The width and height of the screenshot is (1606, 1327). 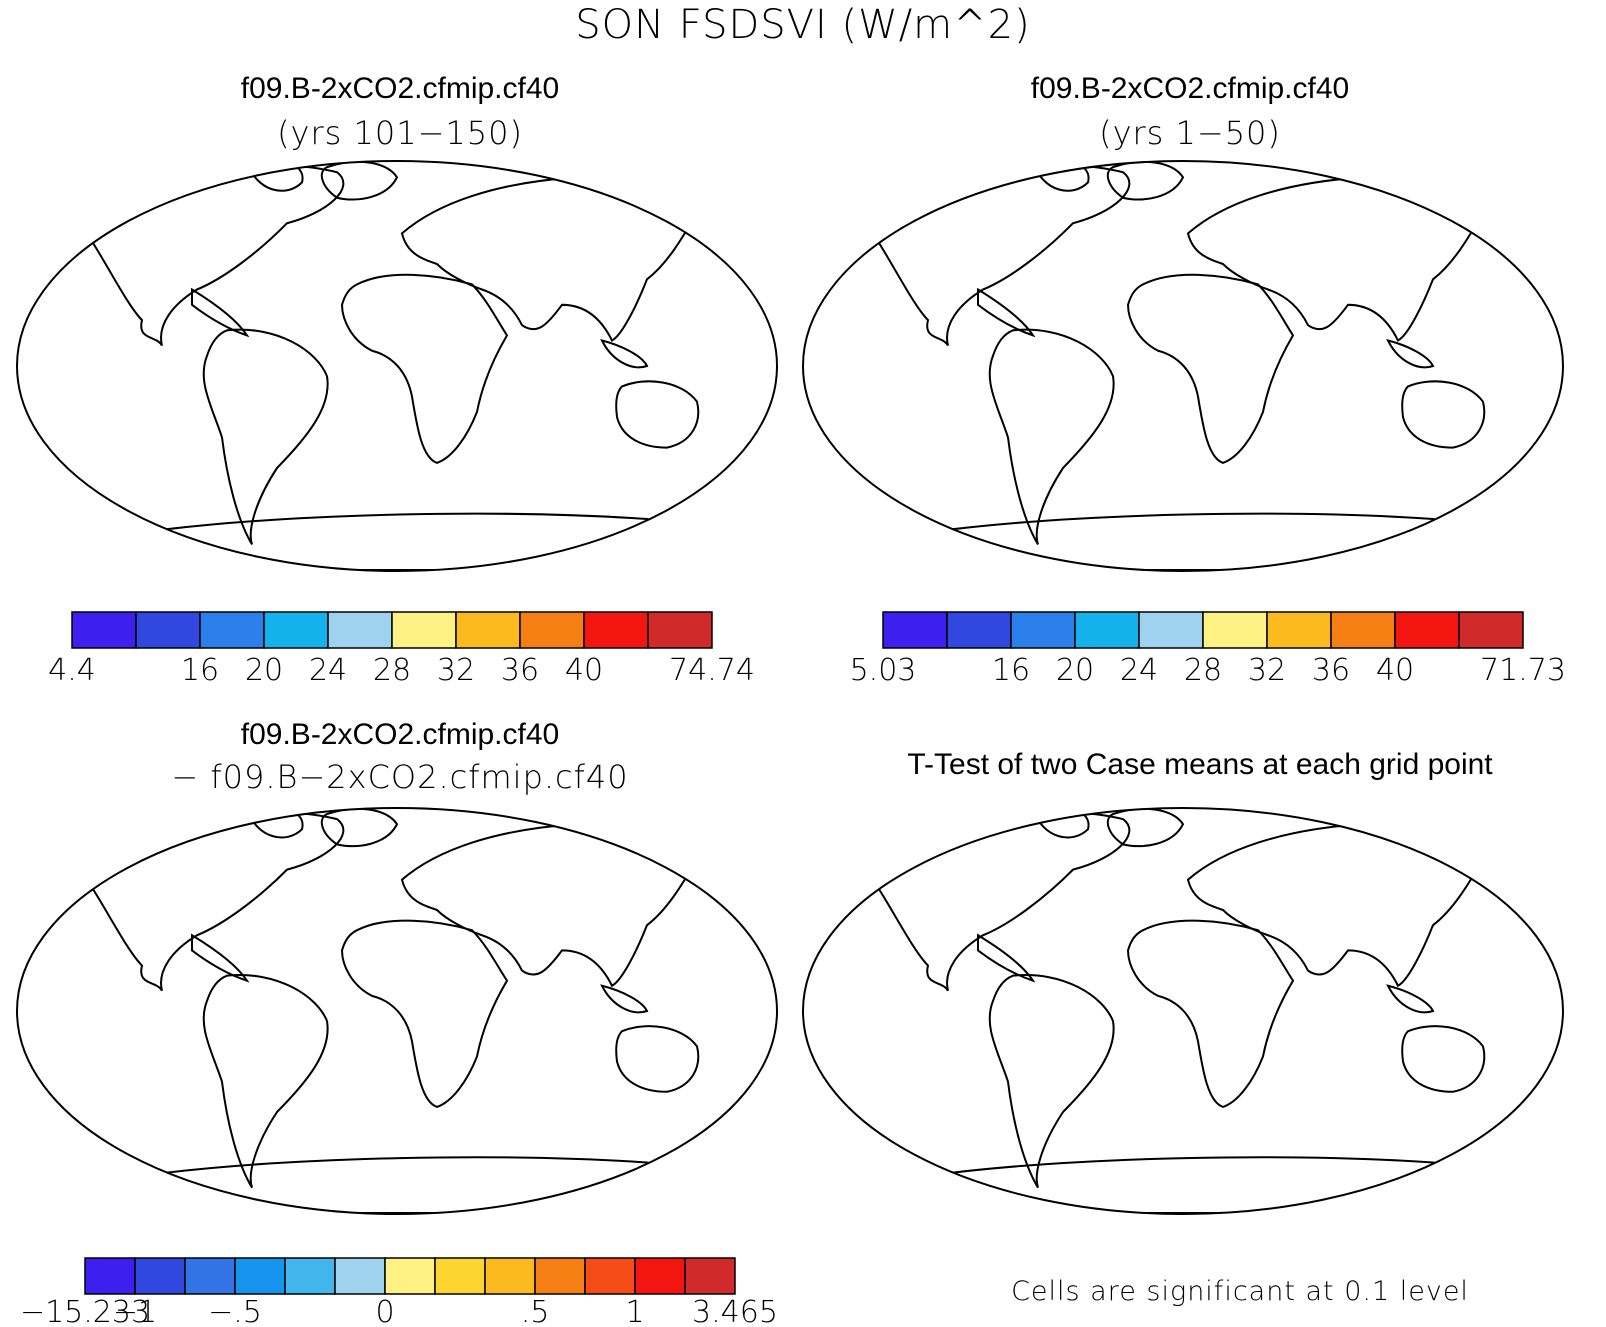 What do you see at coordinates (401, 649) in the screenshot?
I see `colorbar-top-left: 4.4 16 20 24 28 32 36 40 74.74` at bounding box center [401, 649].